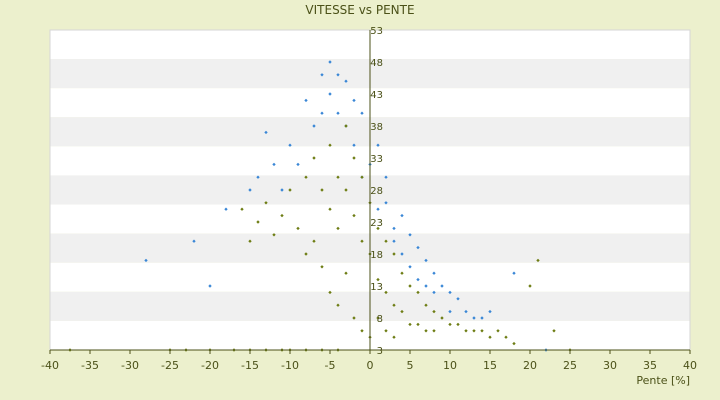  What do you see at coordinates (210, 365) in the screenshot?
I see `x-tick-label: -20` at bounding box center [210, 365].